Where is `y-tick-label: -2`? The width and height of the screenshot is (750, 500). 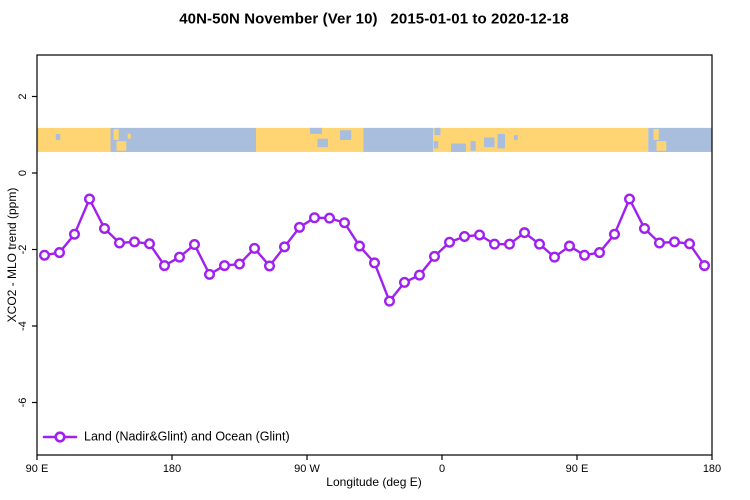 y-tick-label: -2 is located at coordinates (23, 250).